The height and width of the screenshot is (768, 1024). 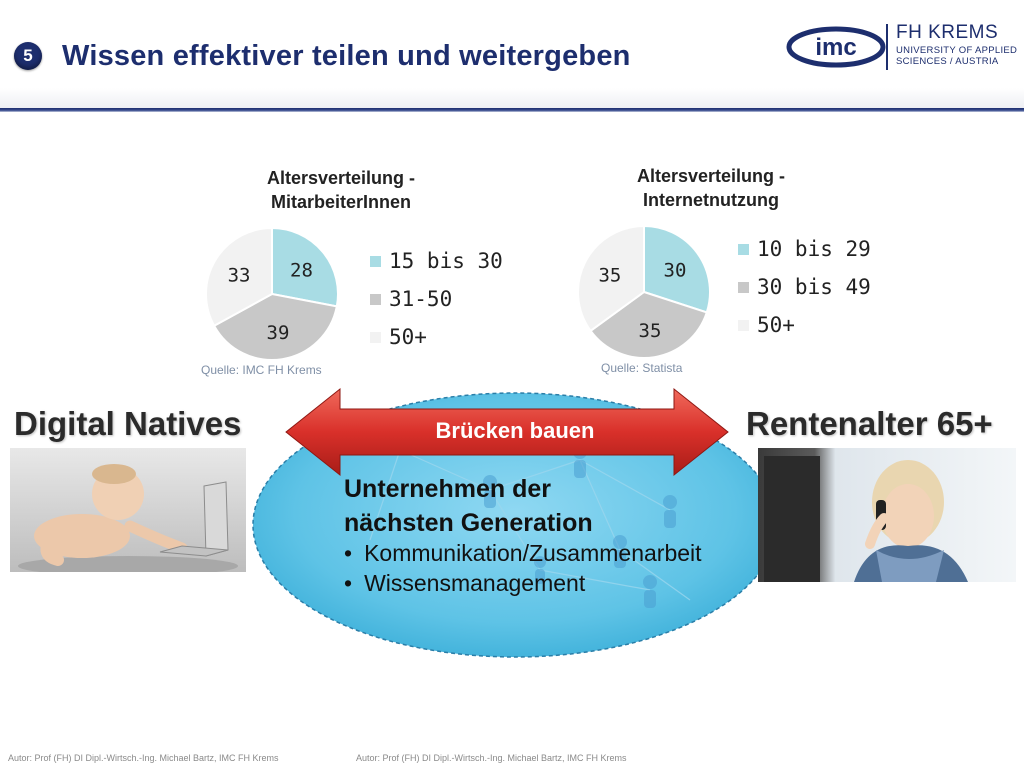 What do you see at coordinates (869, 423) in the screenshot?
I see `rentenalter-label: Rentenalter 65+` at bounding box center [869, 423].